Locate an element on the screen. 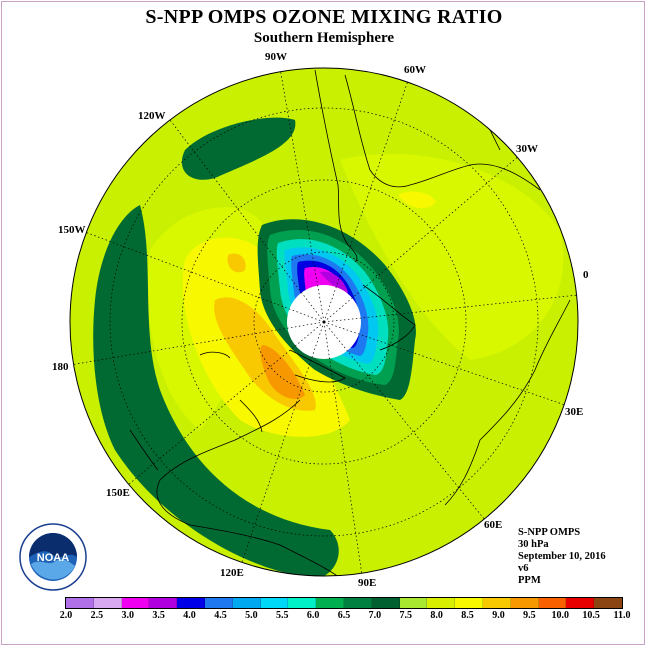  lon-label-150e: 150E is located at coordinates (118, 493).